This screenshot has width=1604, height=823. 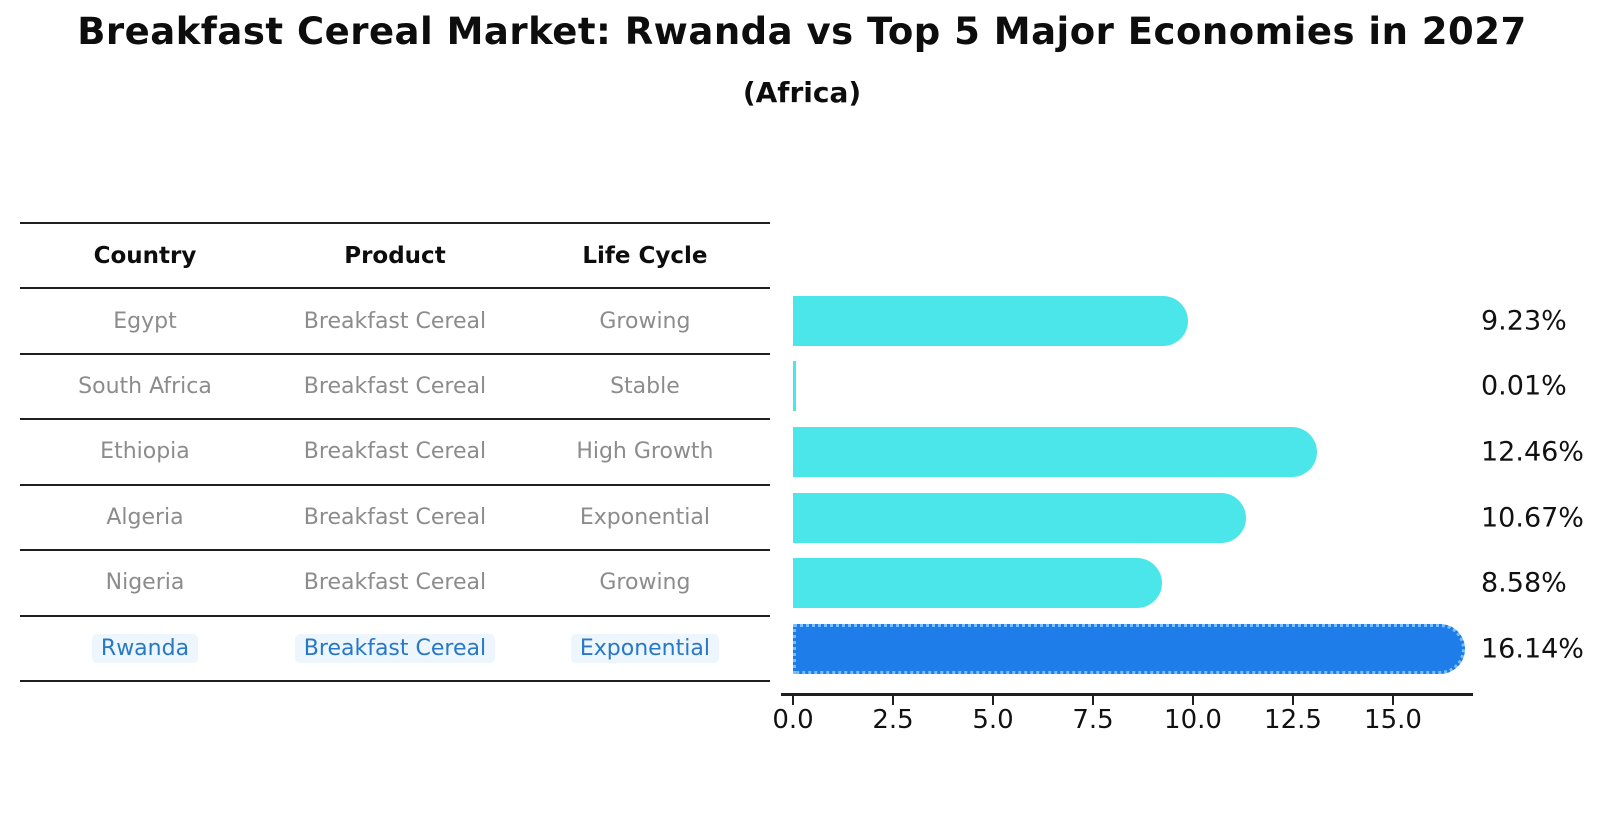 I want to click on table-cell-text: High Growth, so click(x=645, y=452).